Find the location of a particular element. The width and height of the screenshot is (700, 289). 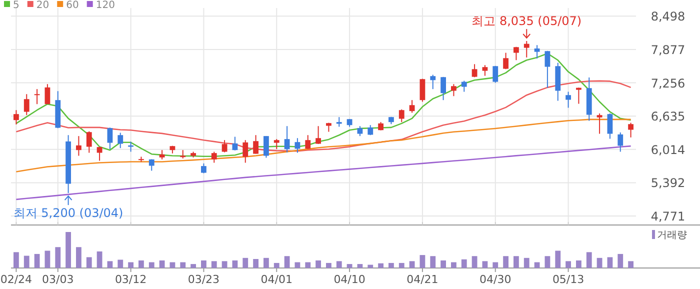

legend-label: 20 is located at coordinates (43, 5).